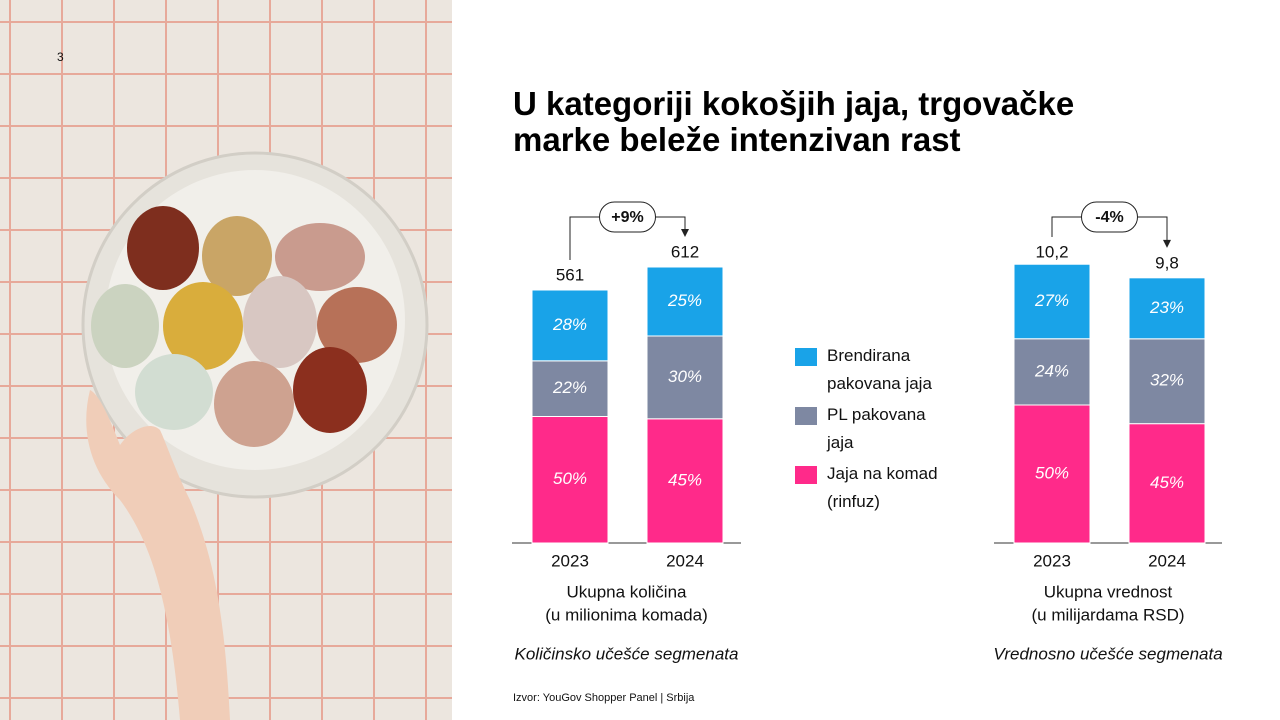 This screenshot has width=1280, height=720. I want to click on total-label: 10,2, so click(1051, 251).